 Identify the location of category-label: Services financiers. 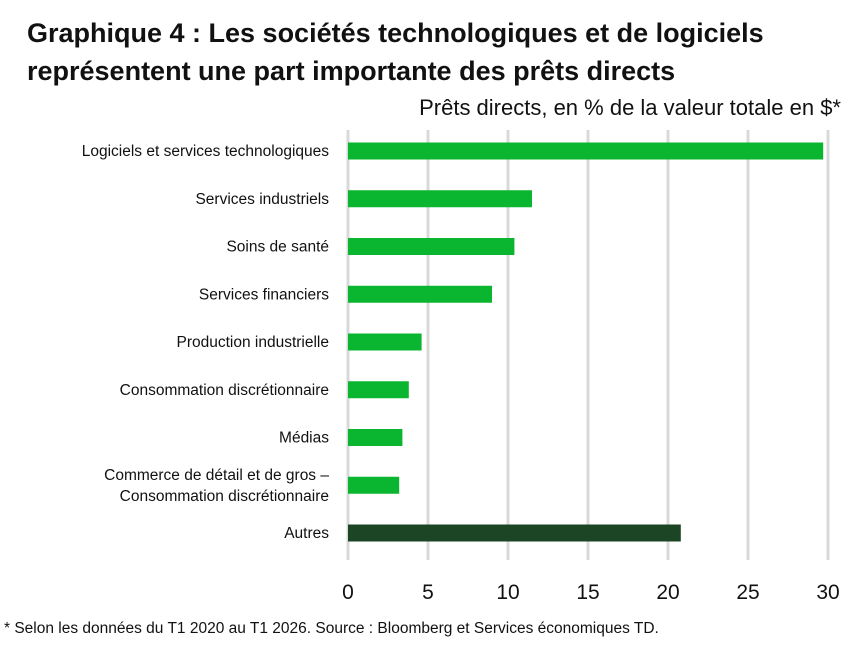
(264, 294).